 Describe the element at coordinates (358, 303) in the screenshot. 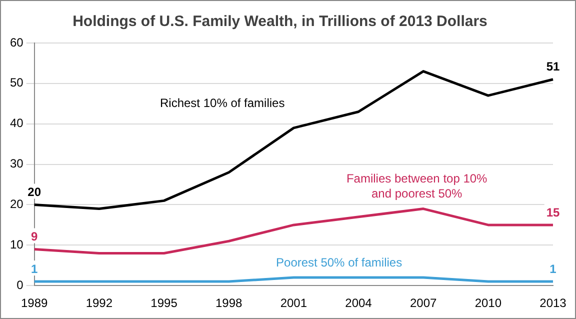

I see `x-tick-label: 2004` at that location.